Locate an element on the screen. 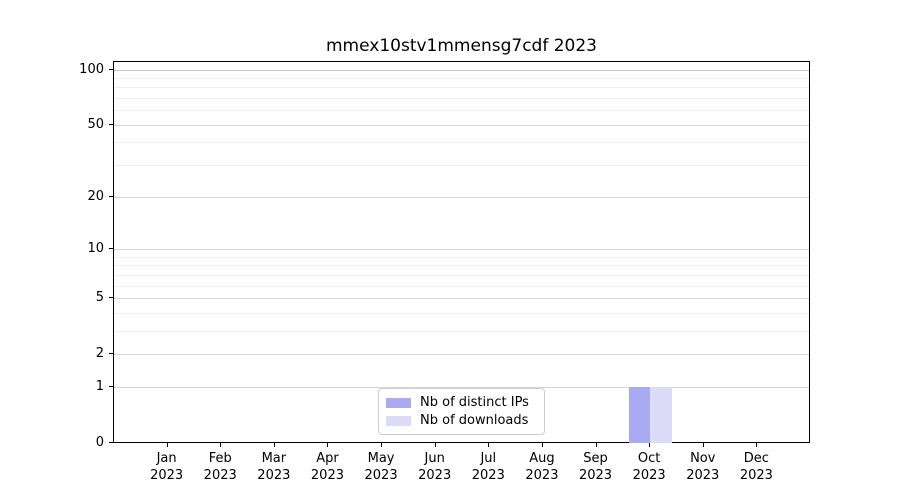 Image resolution: width=900 pixels, height=500 pixels. chart-title: mmex10stv1mmensg7cdf 2023 is located at coordinates (461, 46).